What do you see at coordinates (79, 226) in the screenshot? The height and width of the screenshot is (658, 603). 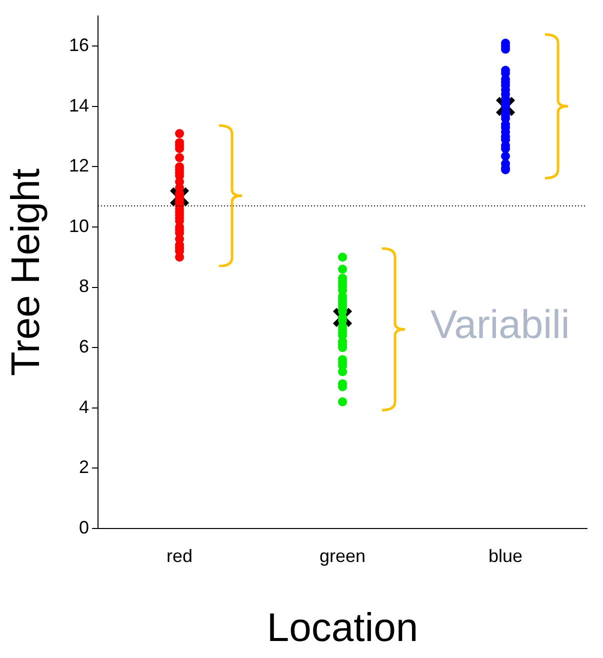 I see `y-tick-label: 10` at bounding box center [79, 226].